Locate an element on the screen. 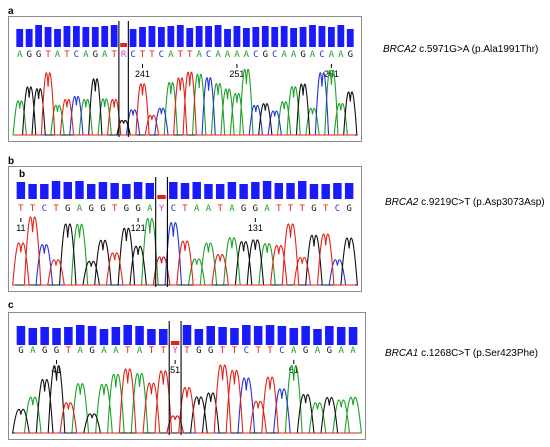 Image resolution: width=550 pixels, height=447 pixels. base-call: R is located at coordinates (124, 55).